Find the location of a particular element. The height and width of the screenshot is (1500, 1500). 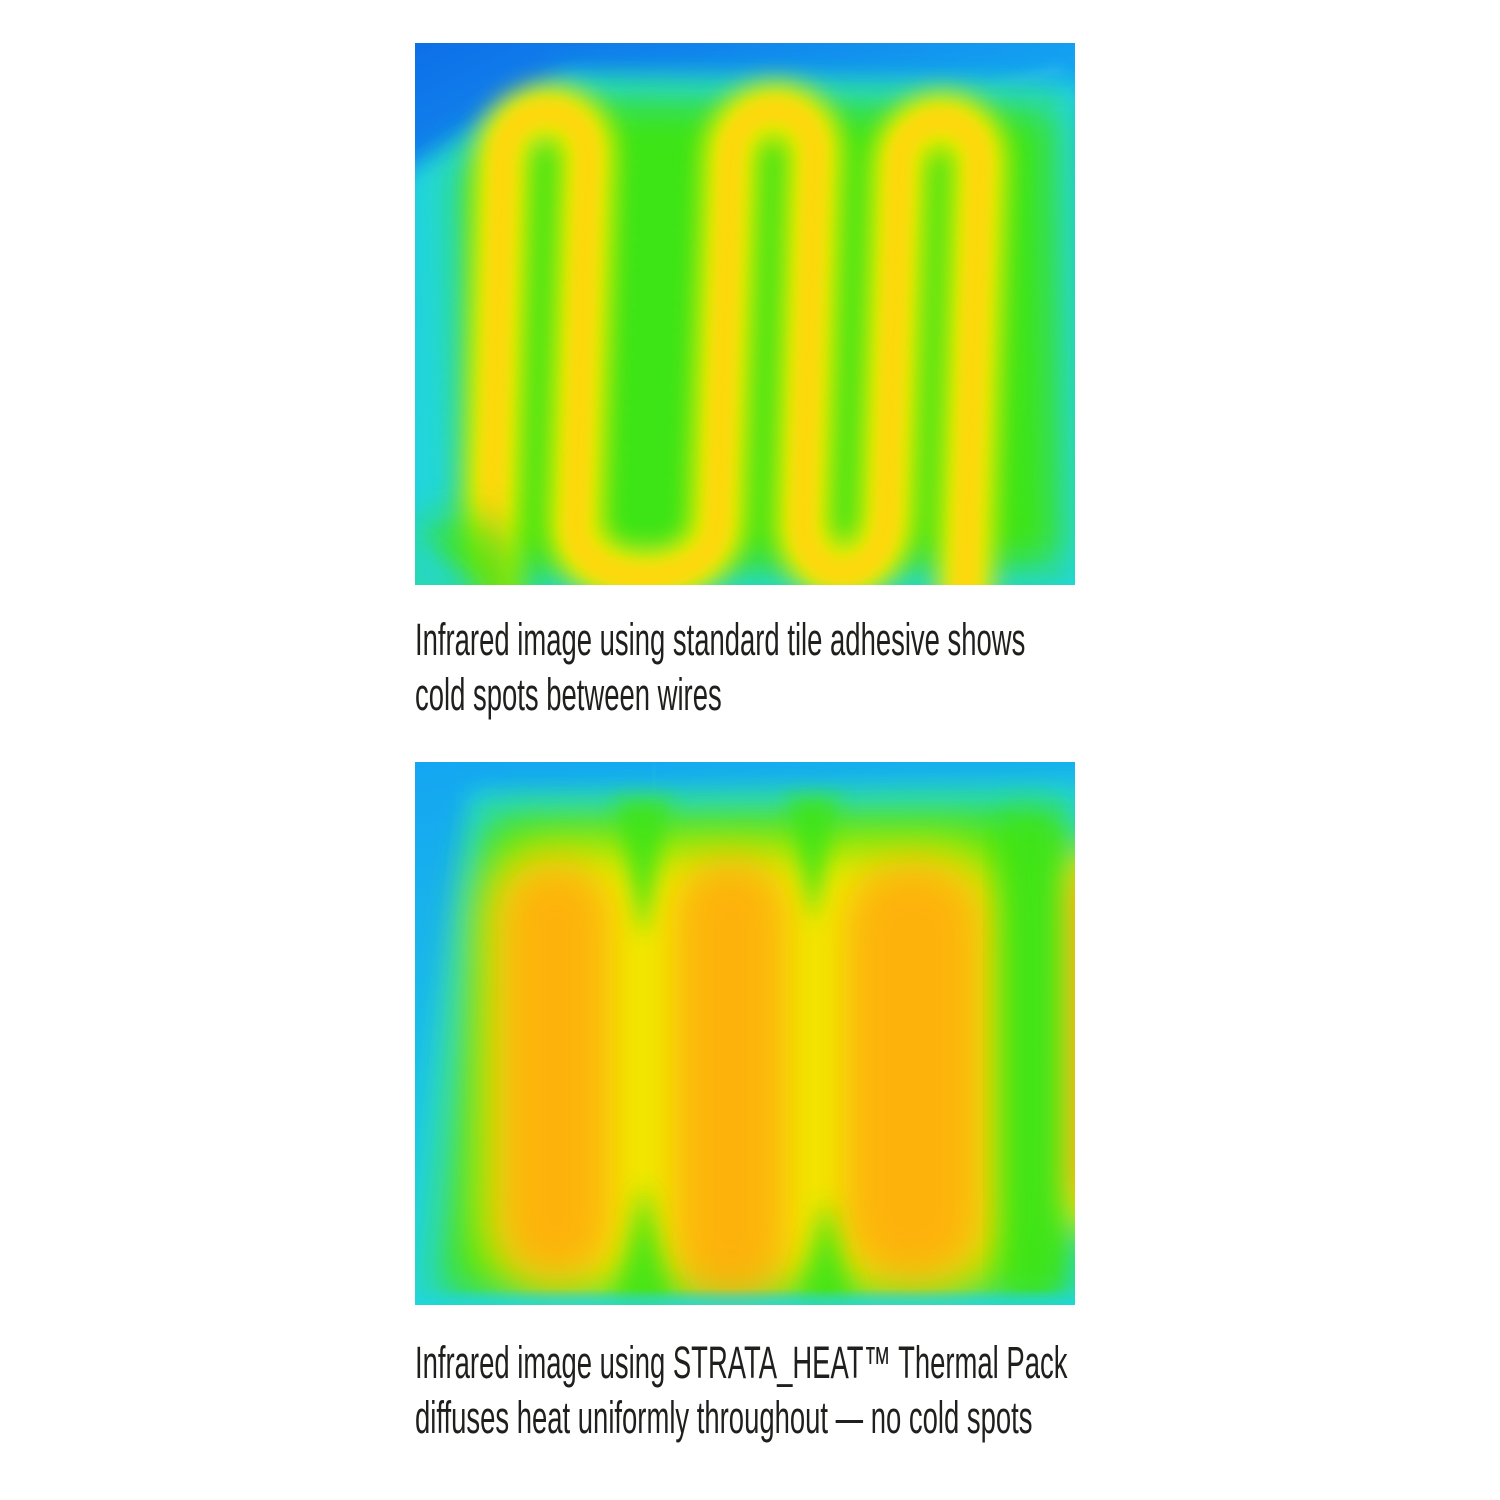

cool-corner-patch is located at coordinates (444, 557).